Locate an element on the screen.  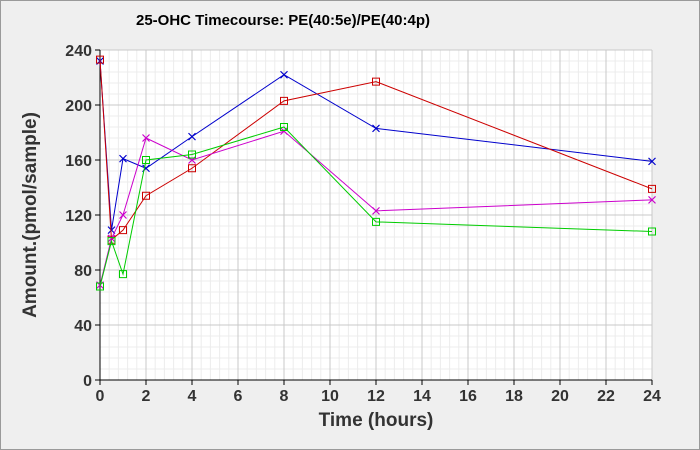
x-tick-label: 12 is located at coordinates (376, 396).